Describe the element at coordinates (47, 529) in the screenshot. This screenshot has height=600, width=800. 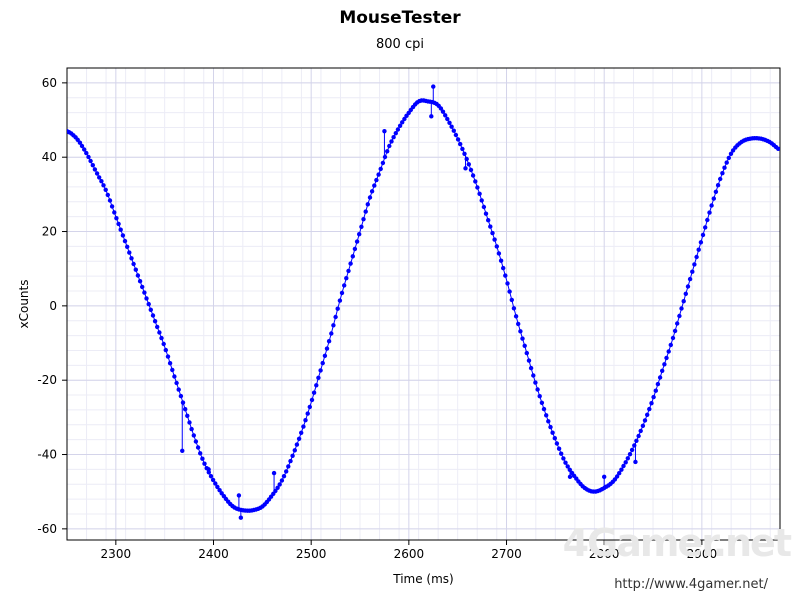
I see `y-tick-label: -60` at that location.